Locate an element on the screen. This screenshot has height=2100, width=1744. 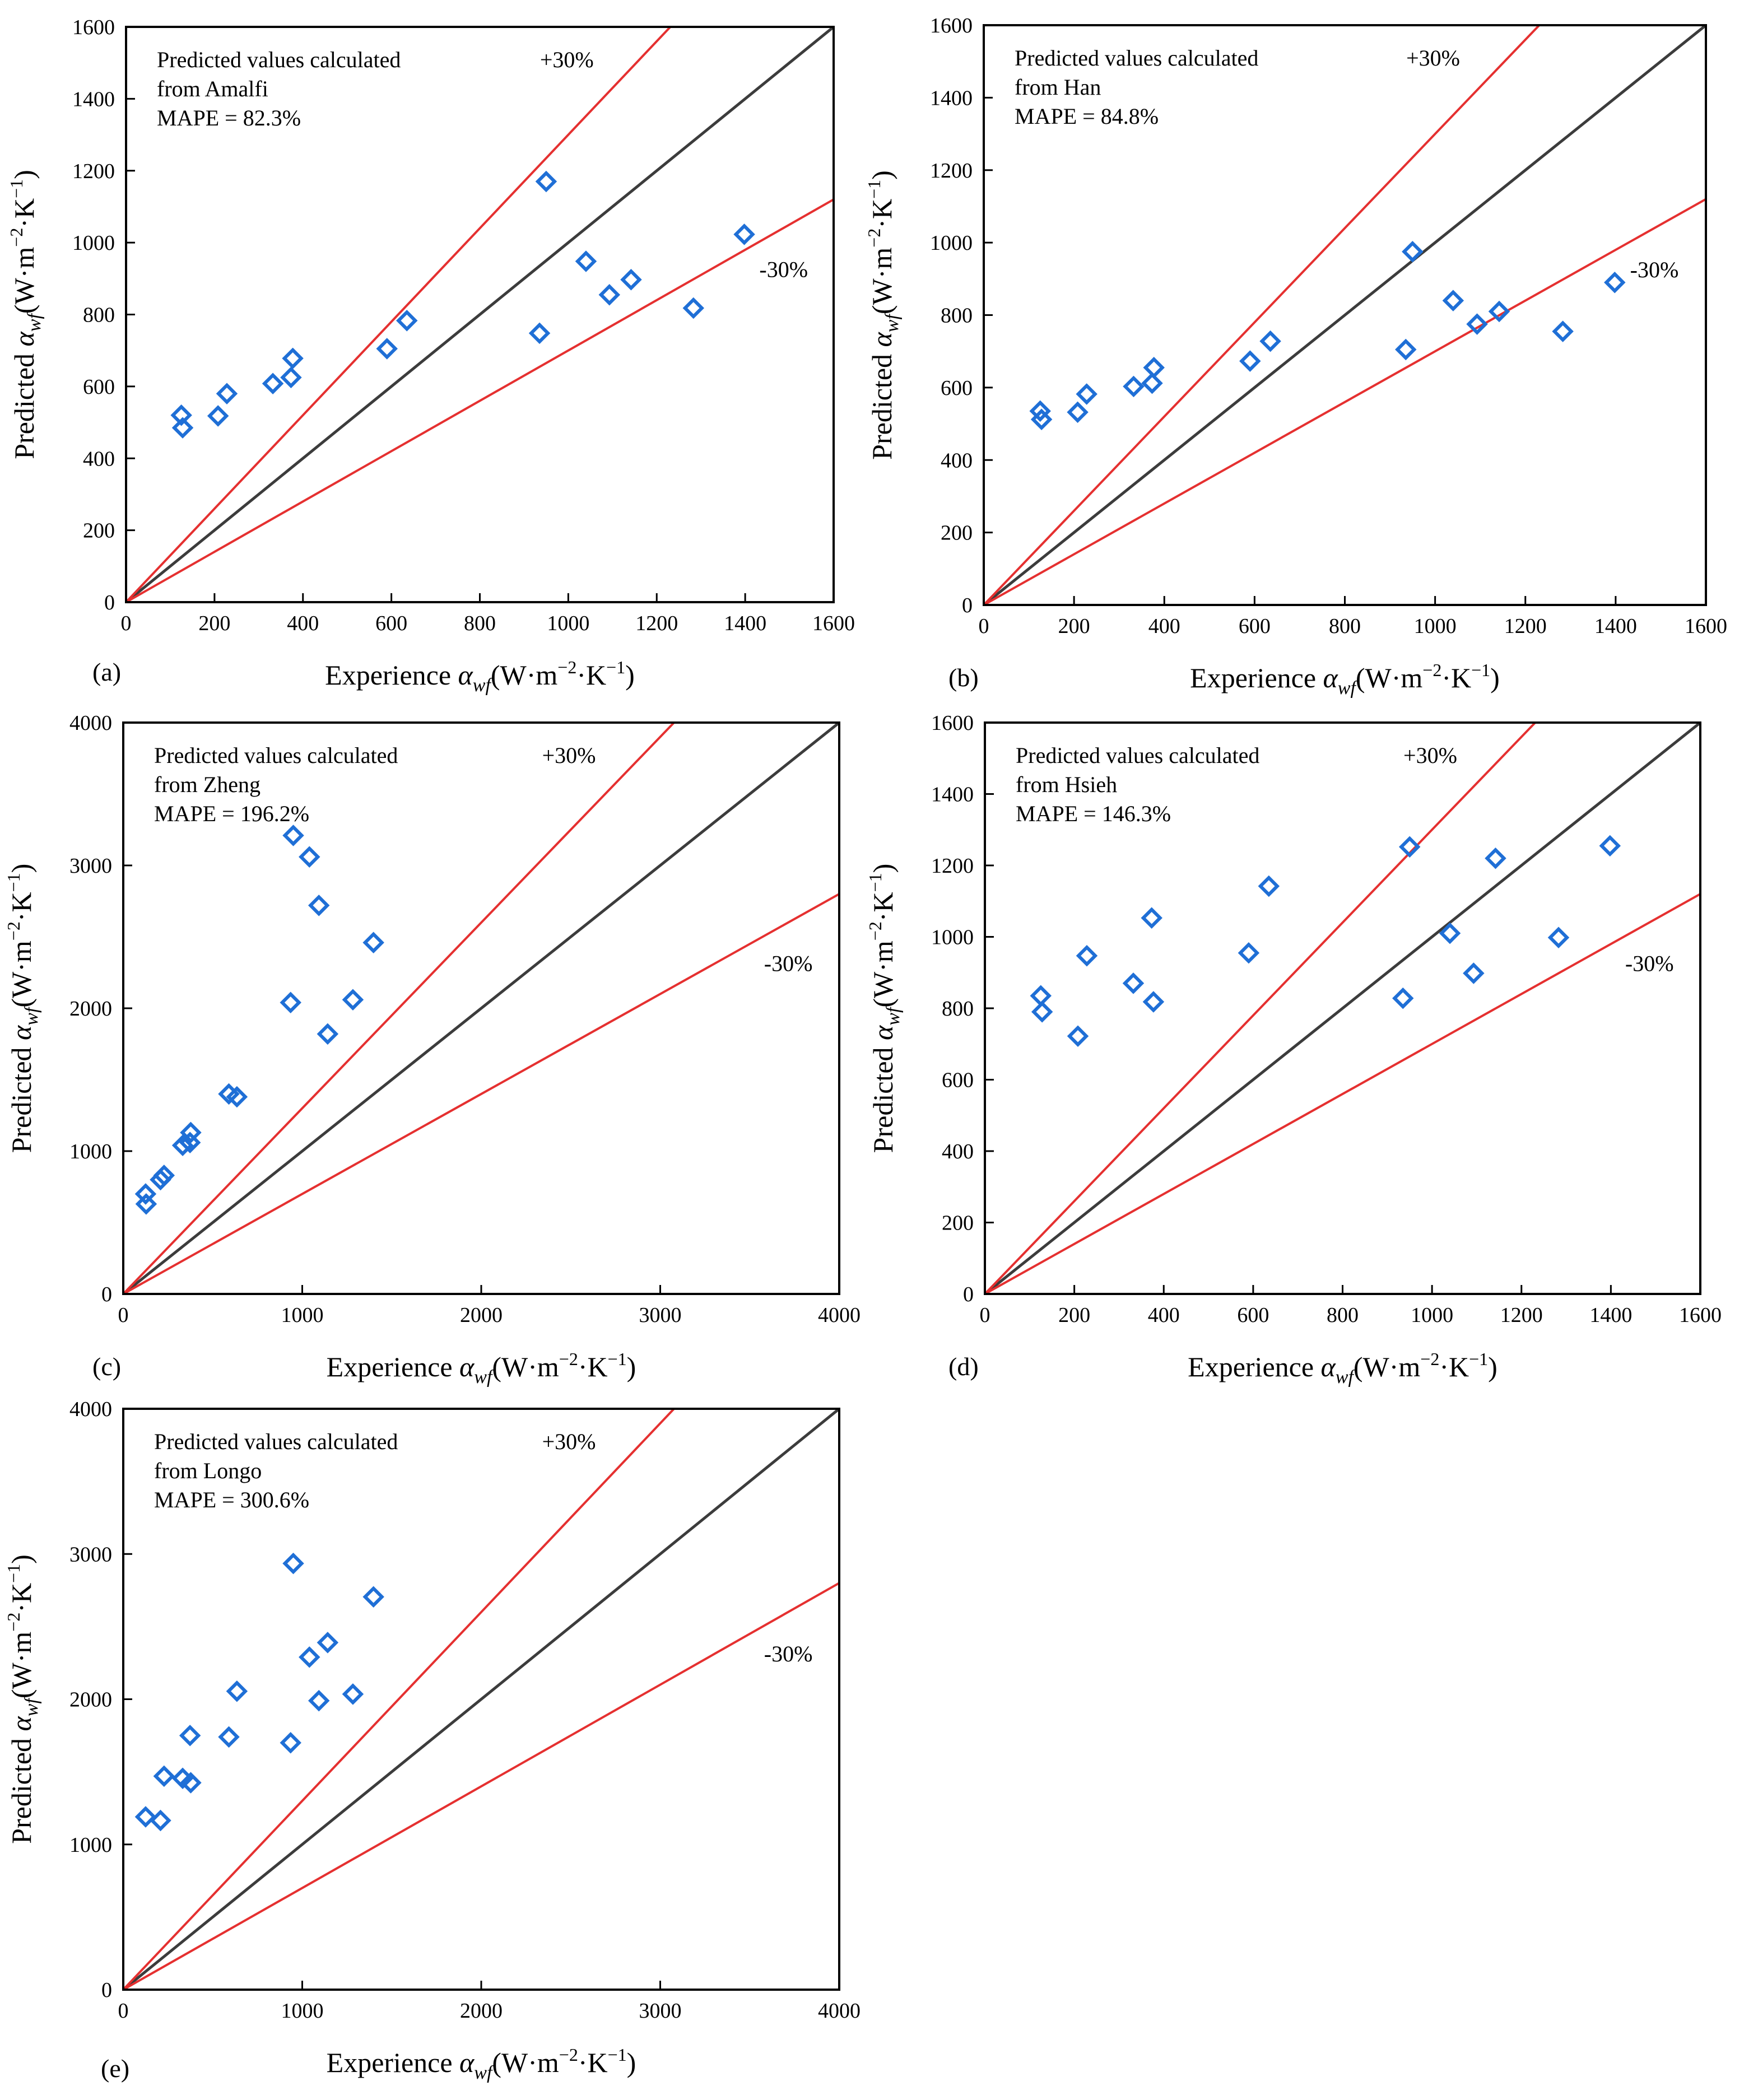
panel-label: (e) is located at coordinates (115, 2068).